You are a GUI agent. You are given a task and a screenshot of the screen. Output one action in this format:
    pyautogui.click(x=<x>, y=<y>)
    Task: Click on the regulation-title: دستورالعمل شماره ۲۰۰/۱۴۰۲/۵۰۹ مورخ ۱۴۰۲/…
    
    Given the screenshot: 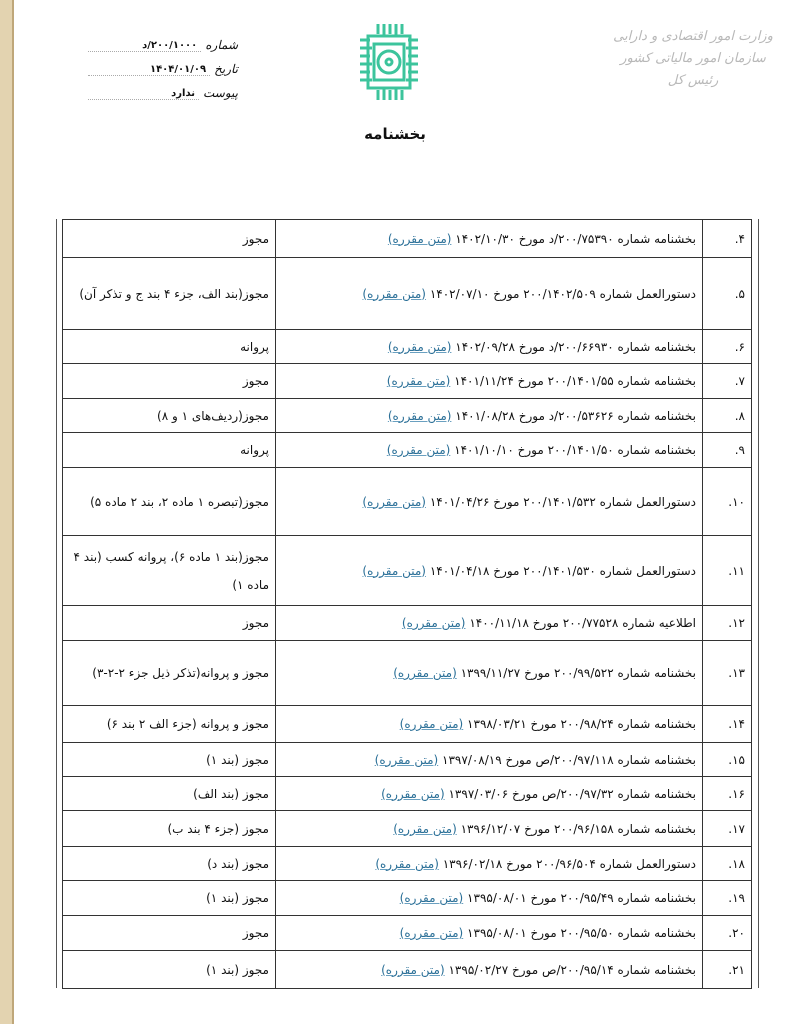 What is the action you would take?
    pyautogui.click(x=562, y=293)
    